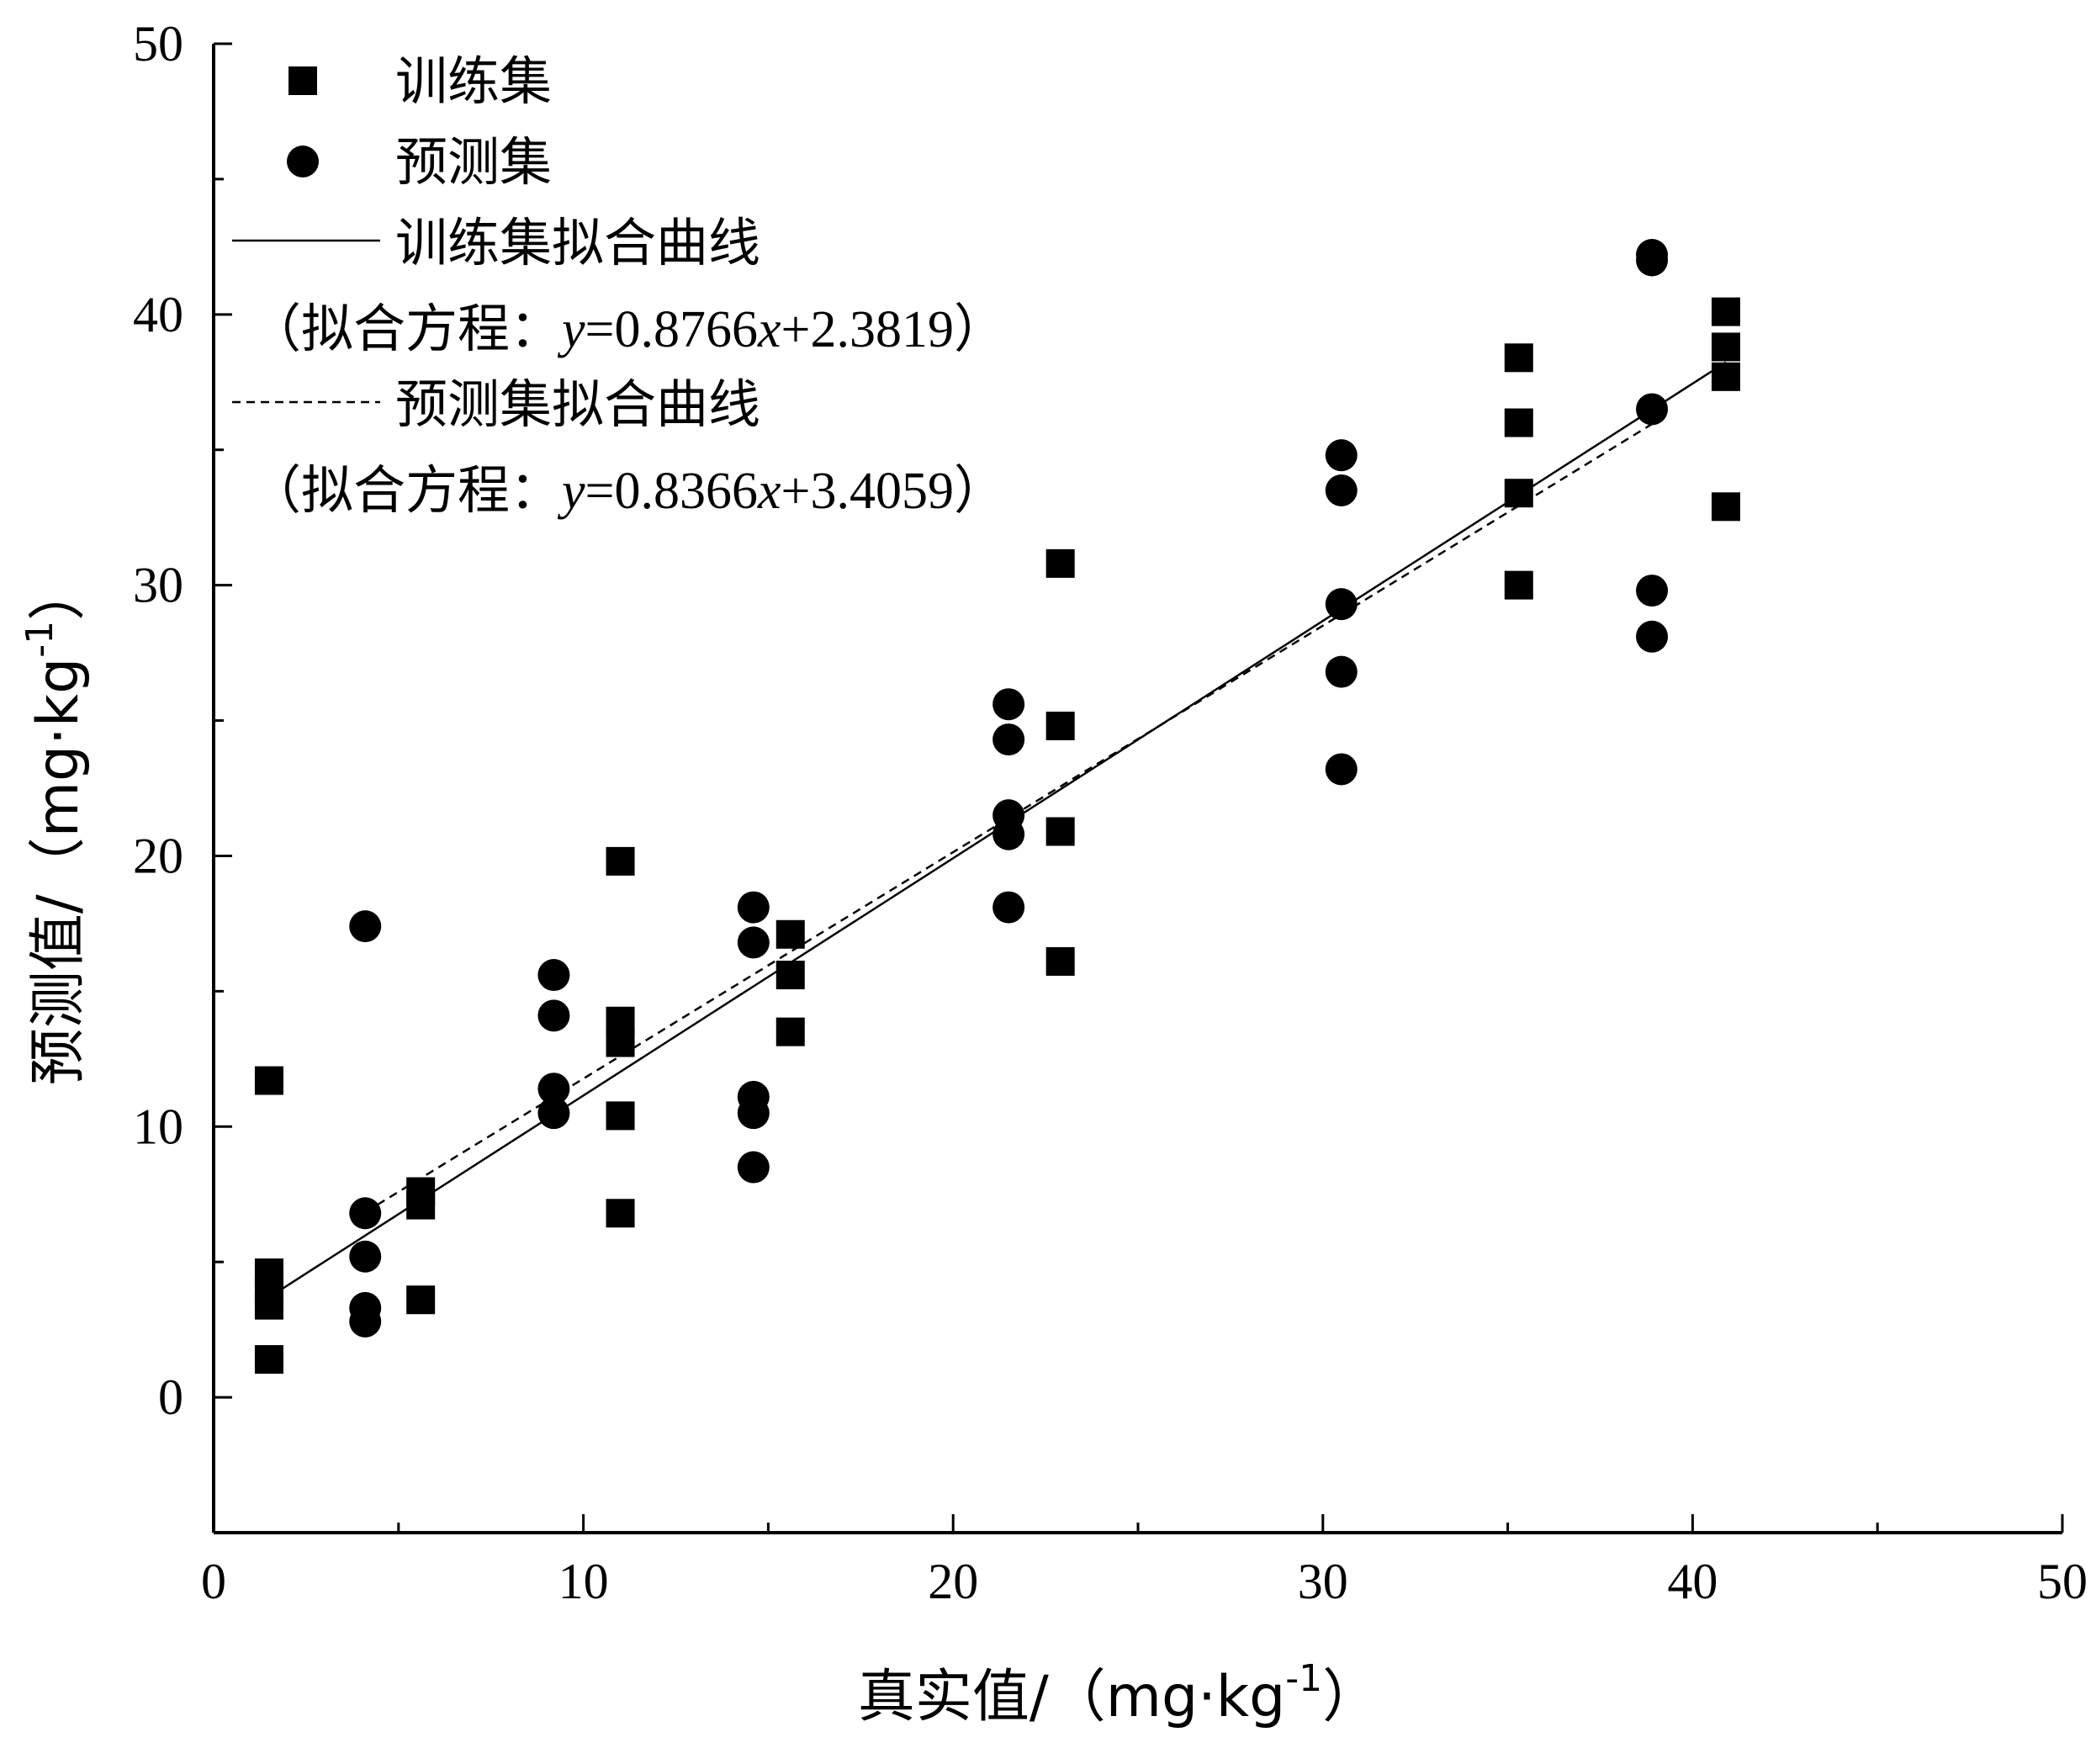 The height and width of the screenshot is (1764, 2096). What do you see at coordinates (170, 1397) in the screenshot?
I see `y-tick-label: 0` at bounding box center [170, 1397].